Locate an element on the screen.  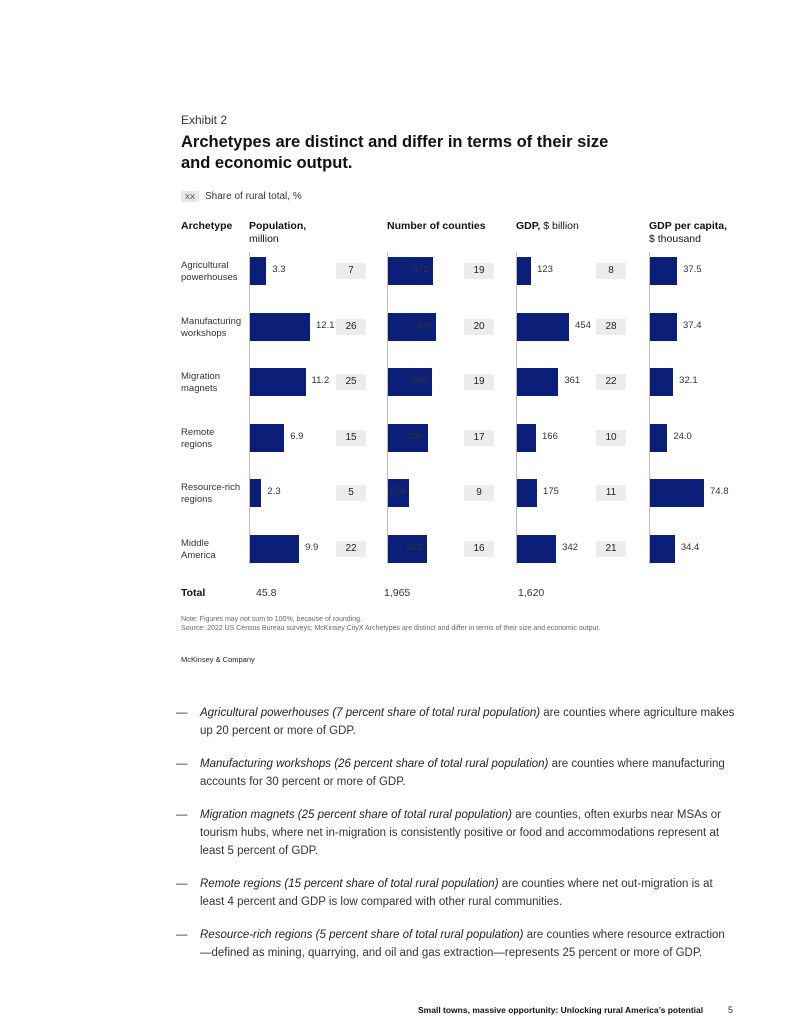
total-counties: 1,965 is located at coordinates (397, 593).